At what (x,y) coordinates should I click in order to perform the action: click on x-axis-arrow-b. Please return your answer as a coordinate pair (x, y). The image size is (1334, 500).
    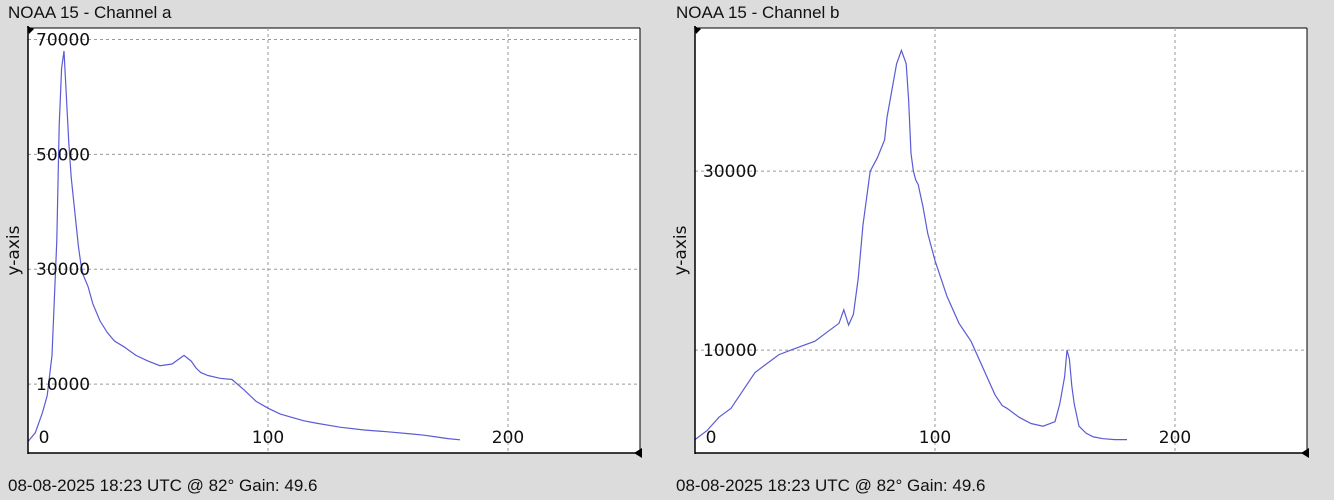
    Looking at the image, I should click on (1305, 453).